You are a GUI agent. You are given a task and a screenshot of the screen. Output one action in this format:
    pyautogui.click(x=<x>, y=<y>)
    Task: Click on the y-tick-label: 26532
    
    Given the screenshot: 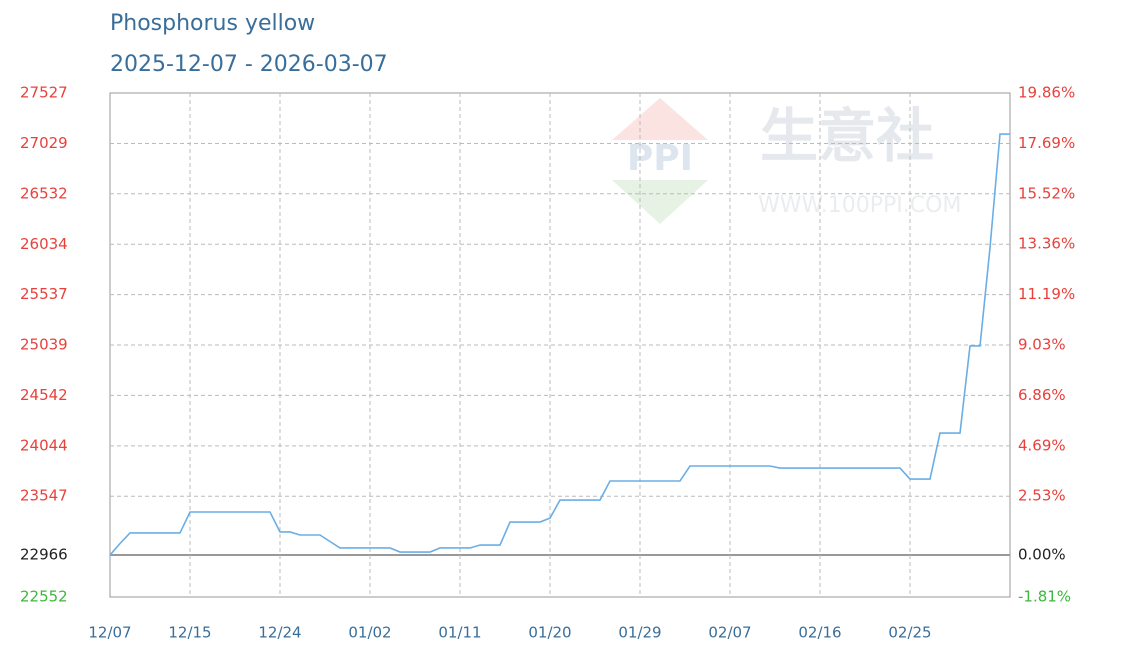 What is the action you would take?
    pyautogui.click(x=44, y=193)
    